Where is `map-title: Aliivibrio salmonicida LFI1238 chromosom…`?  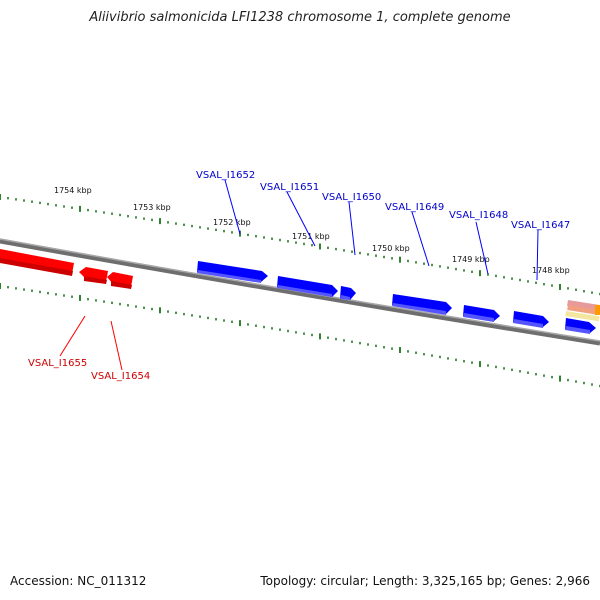
map-title: Aliivibrio salmonicida LFI1238 chromosom… is located at coordinates (300, 17).